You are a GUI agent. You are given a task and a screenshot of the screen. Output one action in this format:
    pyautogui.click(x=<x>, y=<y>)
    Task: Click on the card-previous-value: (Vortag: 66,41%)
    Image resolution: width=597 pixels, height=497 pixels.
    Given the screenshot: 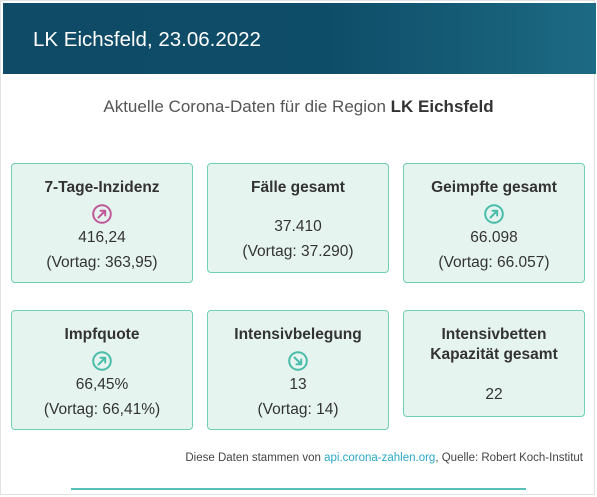 What is the action you would take?
    pyautogui.click(x=102, y=409)
    